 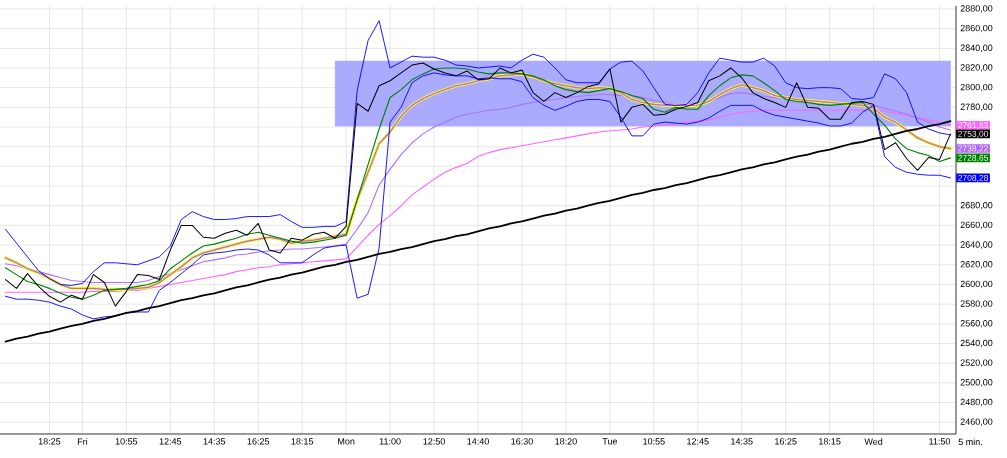 What do you see at coordinates (976, 28) in the screenshot?
I see `y-tick-label: 2860,00` at bounding box center [976, 28].